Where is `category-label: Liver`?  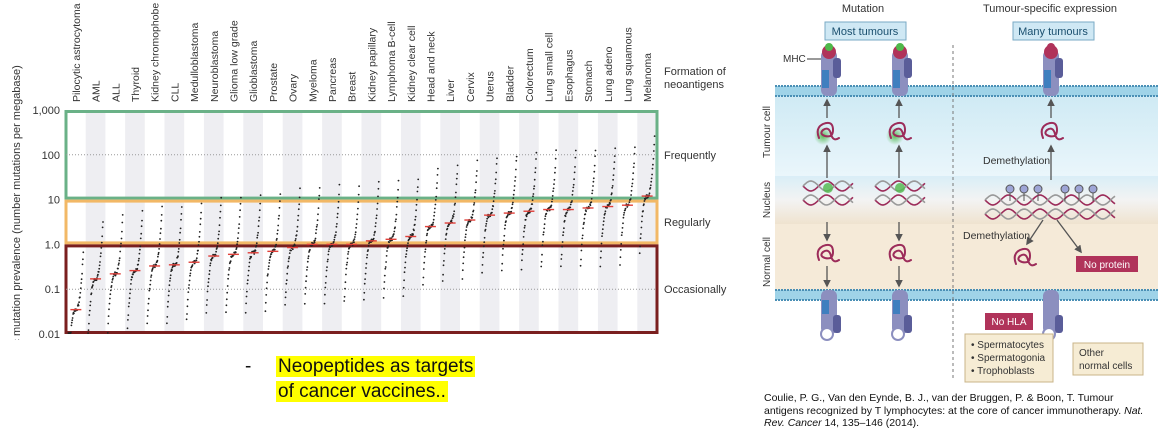
category-label: Liver is located at coordinates (451, 90).